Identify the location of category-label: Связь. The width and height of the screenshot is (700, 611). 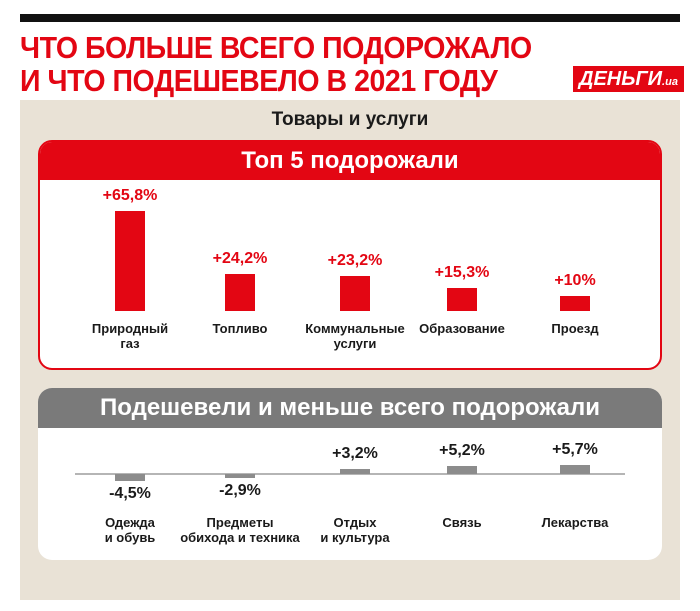
(462, 522).